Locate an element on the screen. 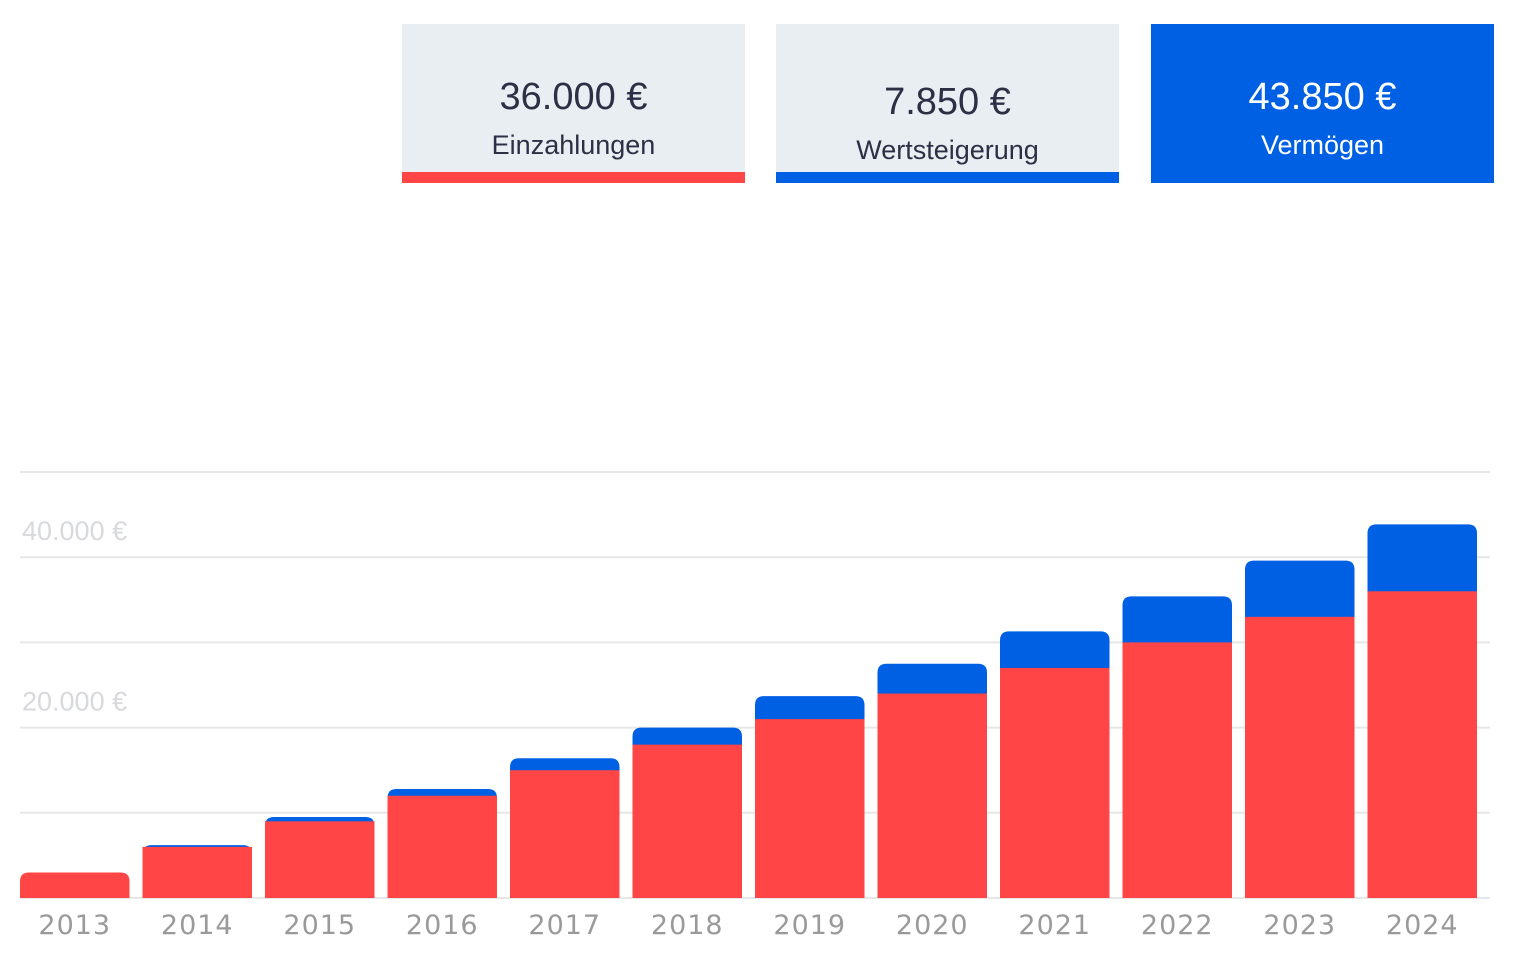 Image resolution: width=1520 pixels, height=966 pixels. bar-deposits-2017 is located at coordinates (565, 834).